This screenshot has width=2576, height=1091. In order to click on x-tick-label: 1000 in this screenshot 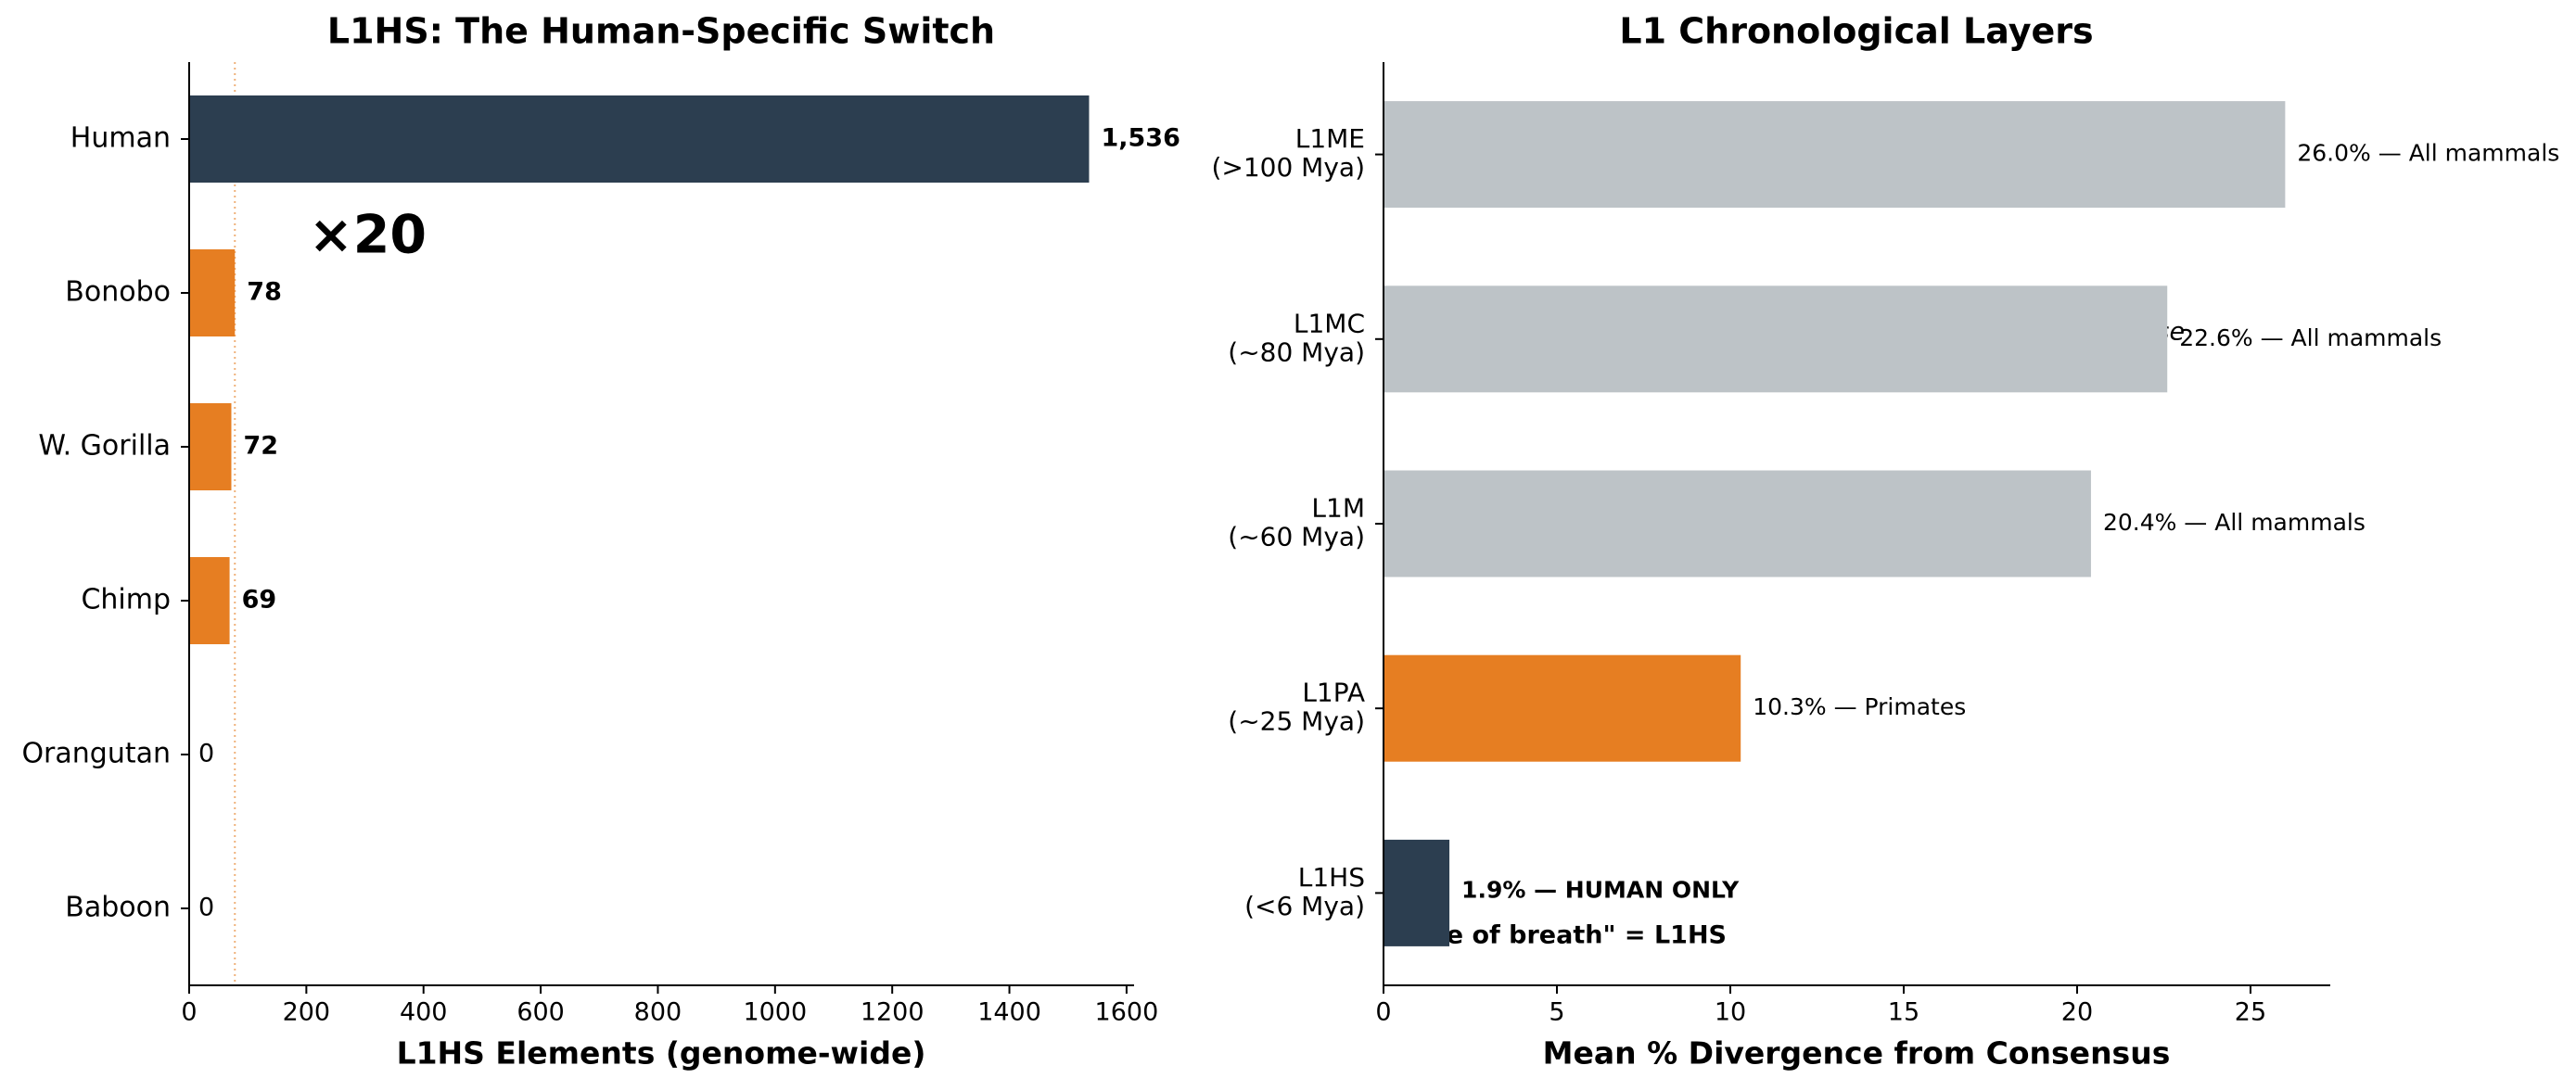, I will do `click(775, 1012)`.